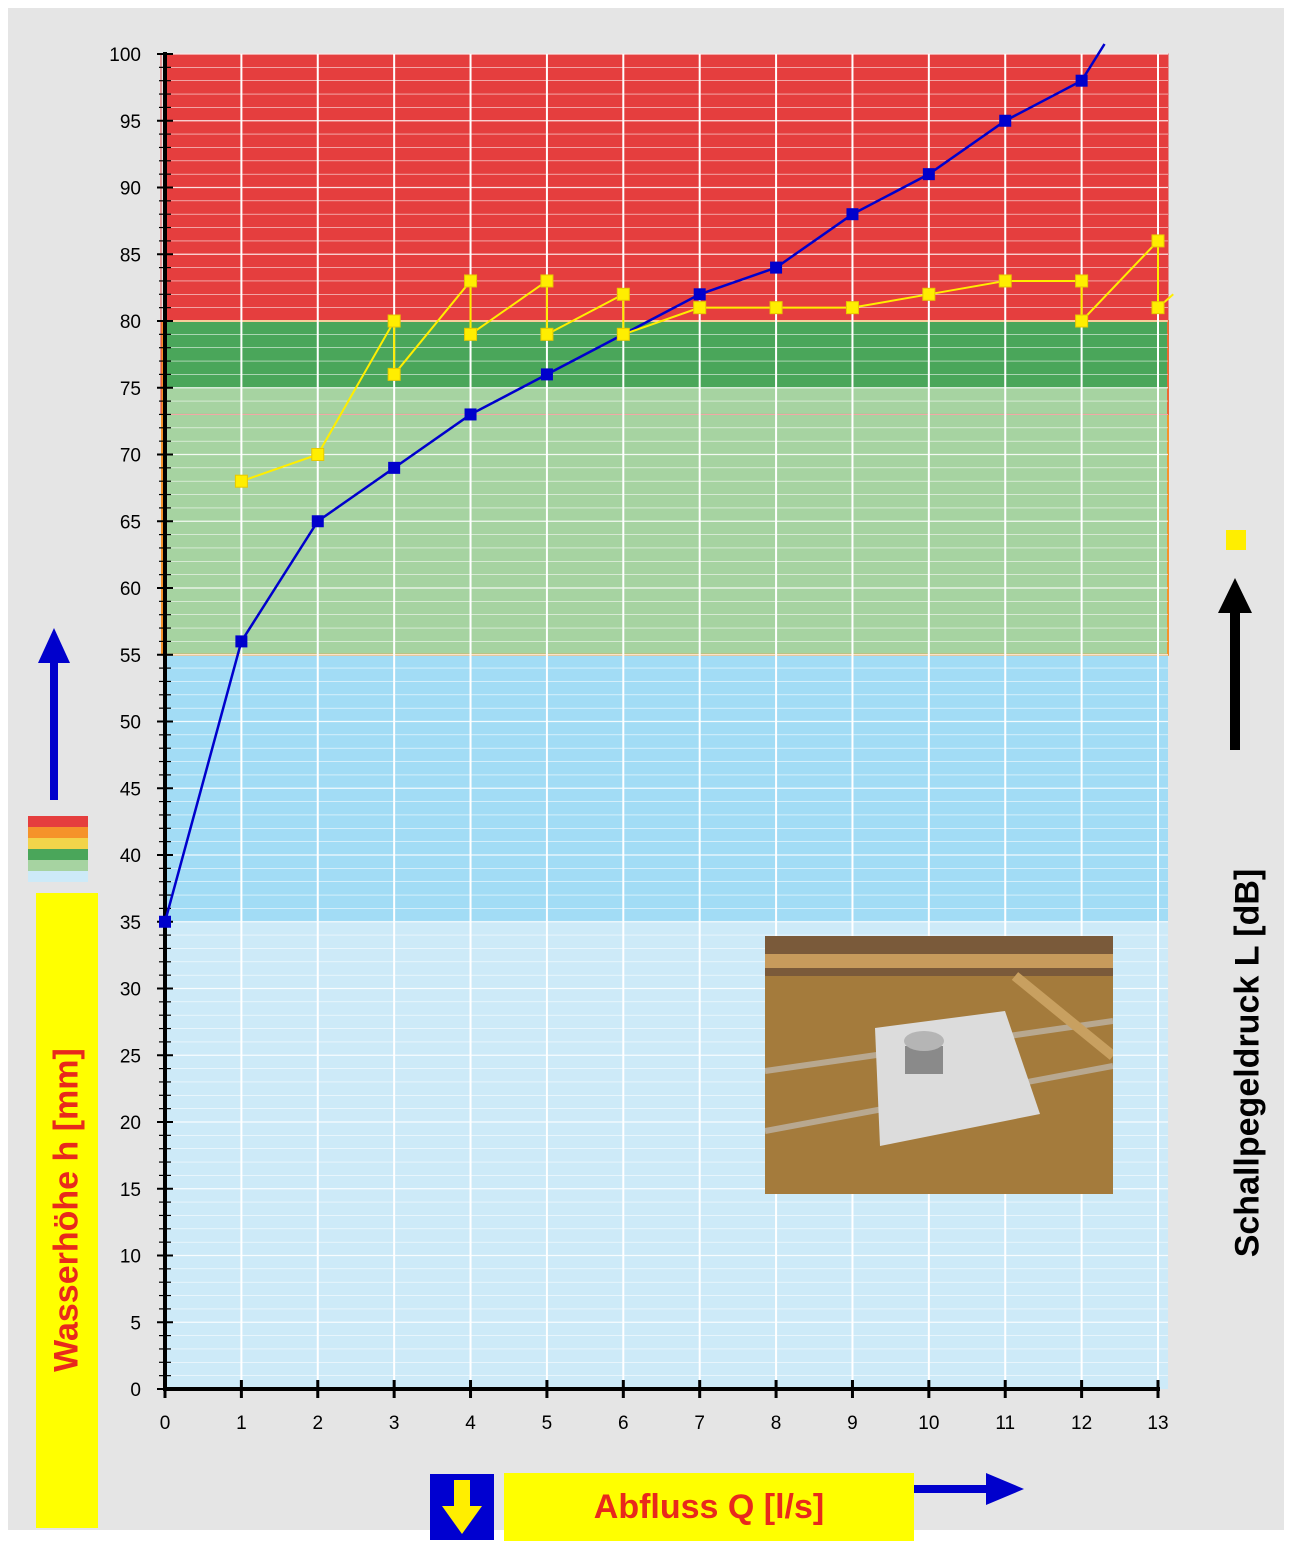  I want to click on y-axis-label: Wasserhöhe h [mm], so click(66, 1210).